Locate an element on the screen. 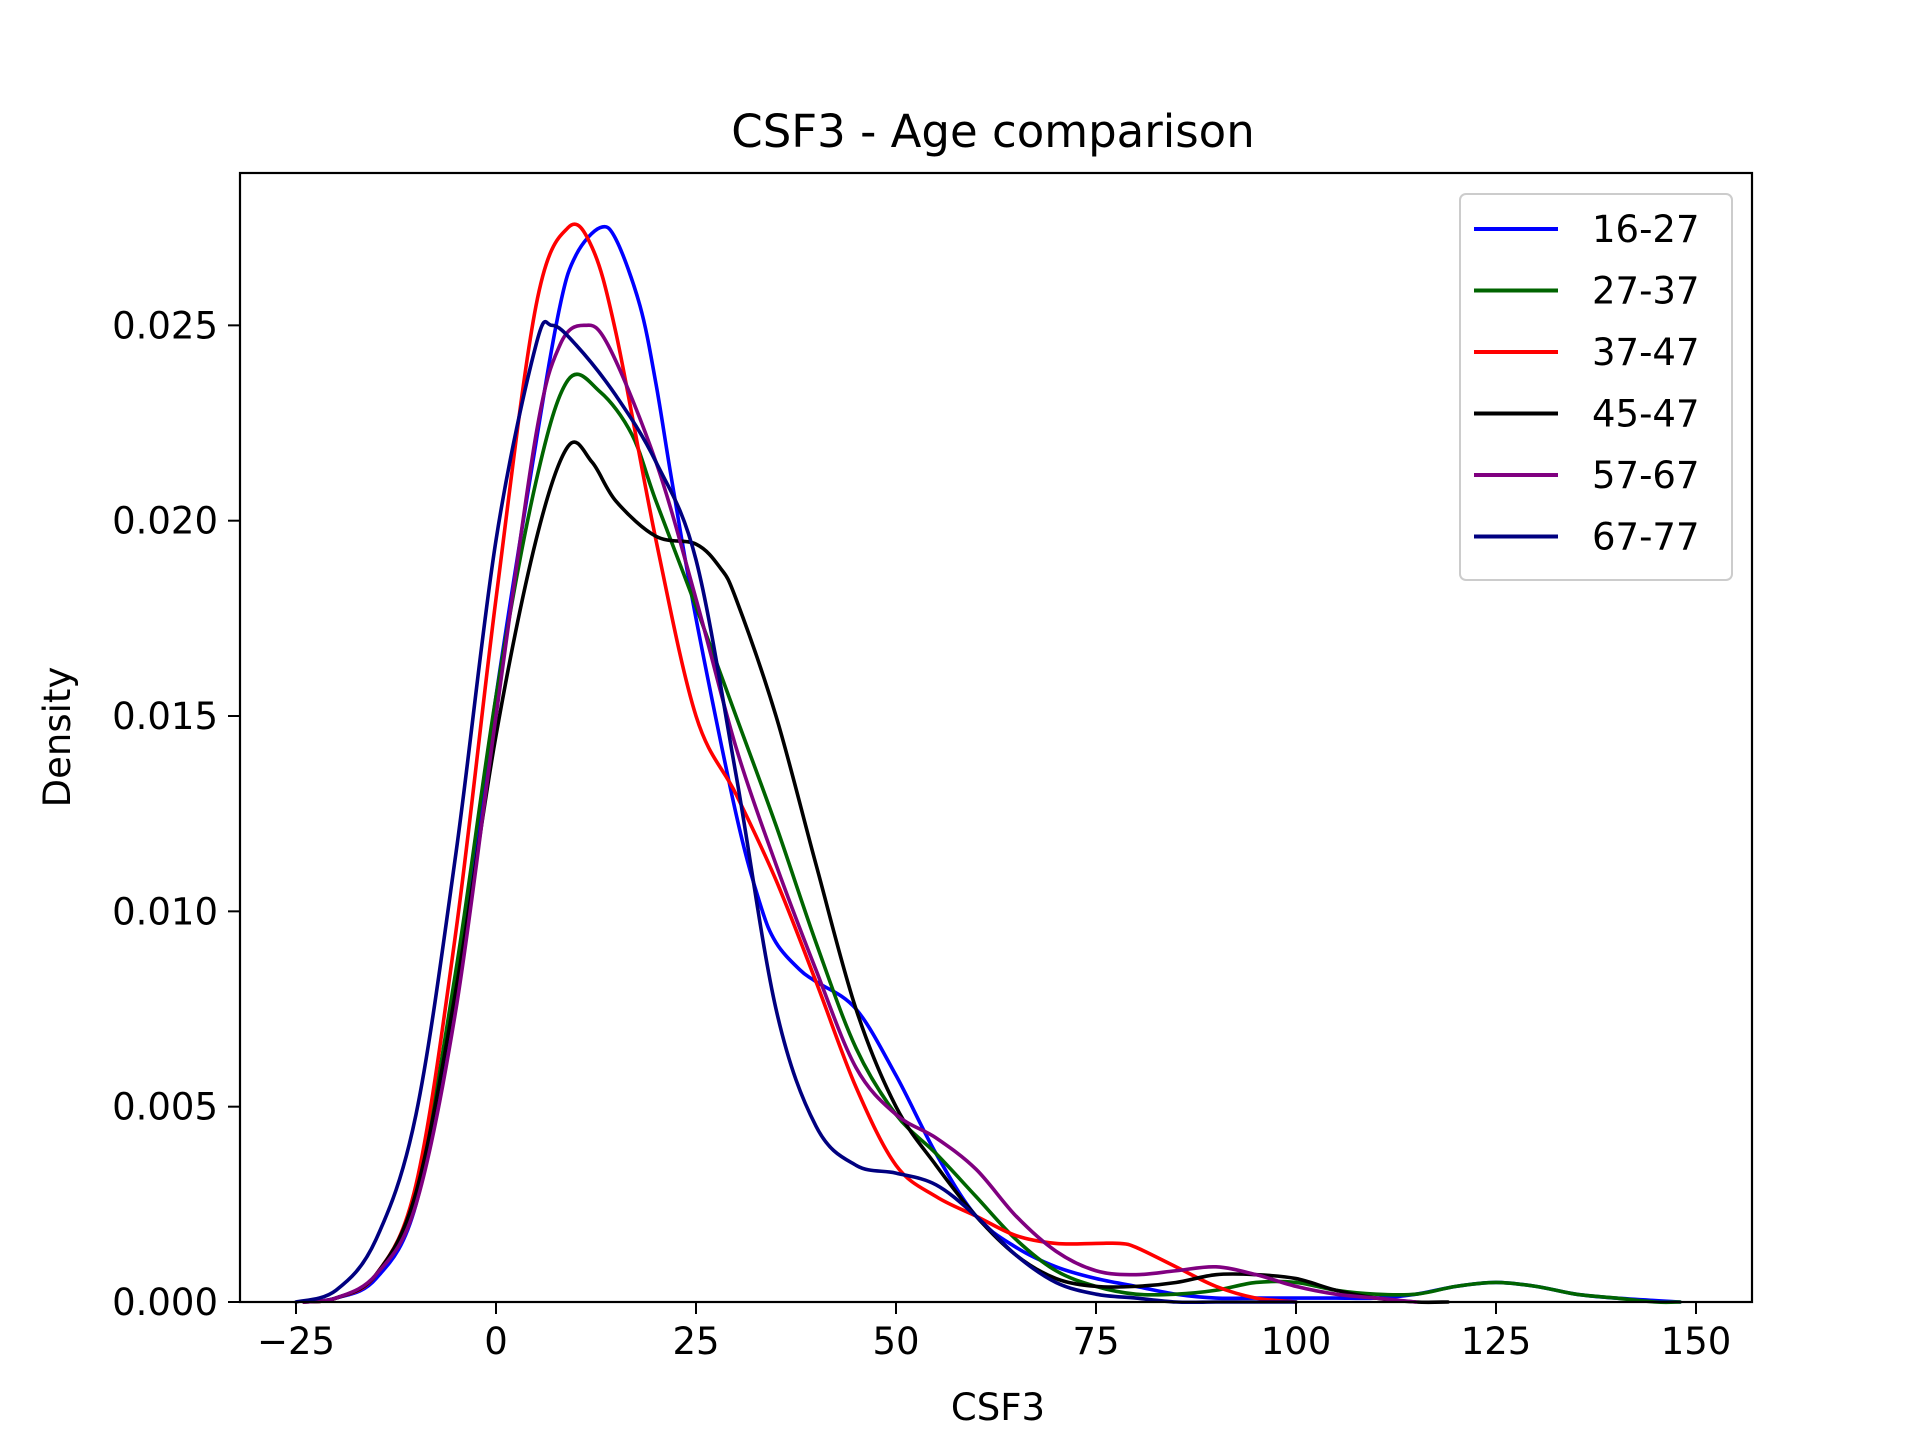 This screenshot has height=1440, width=1920. legend-label-45-47: 45-47 is located at coordinates (1646, 414).